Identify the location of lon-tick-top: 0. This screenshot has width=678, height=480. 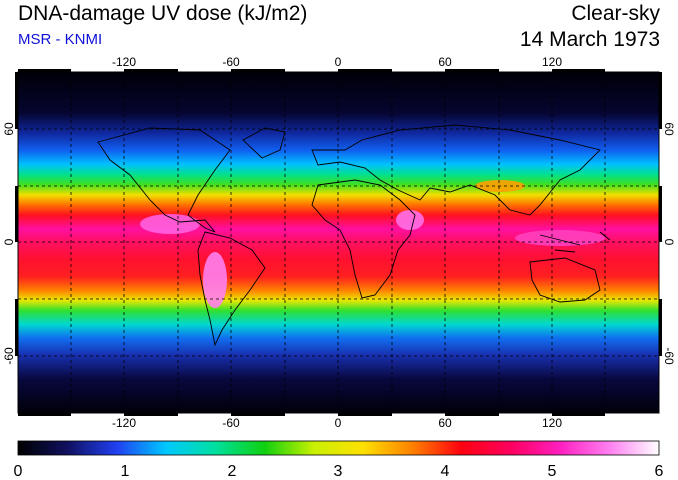
(338, 62).